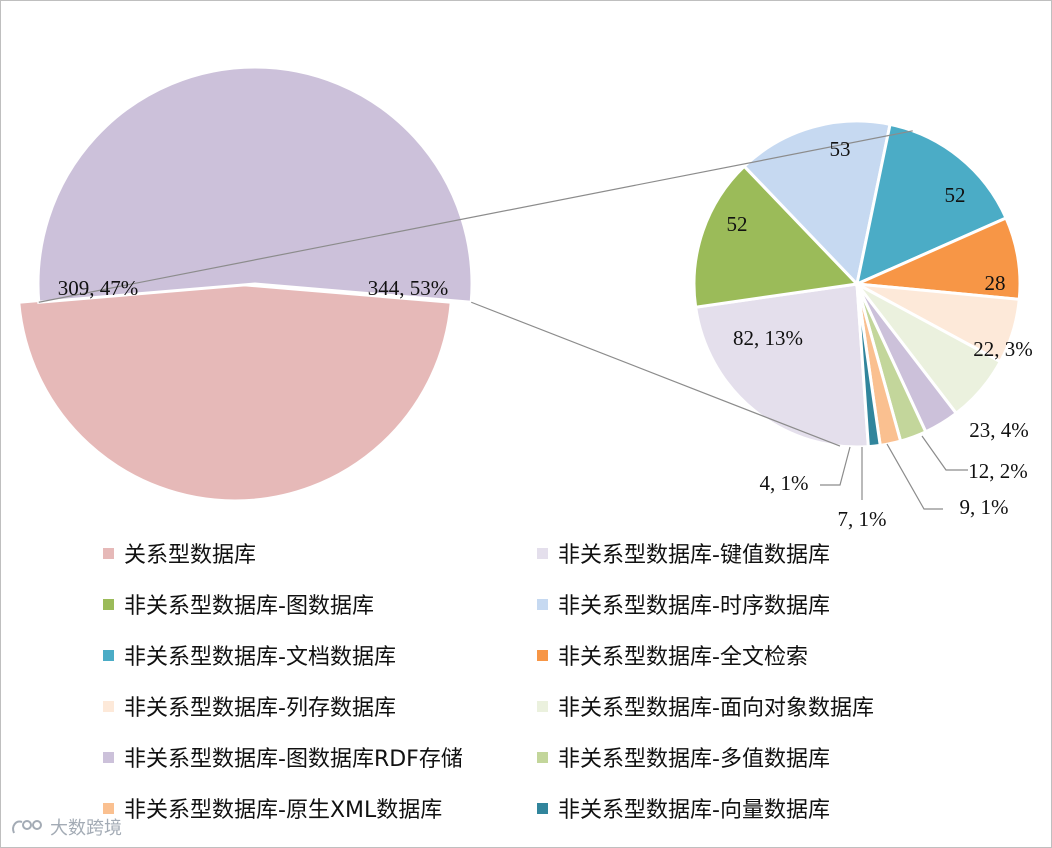 The width and height of the screenshot is (1052, 848). What do you see at coordinates (694, 555) in the screenshot?
I see `legend-label: 非关系型数据库-键值数据库` at bounding box center [694, 555].